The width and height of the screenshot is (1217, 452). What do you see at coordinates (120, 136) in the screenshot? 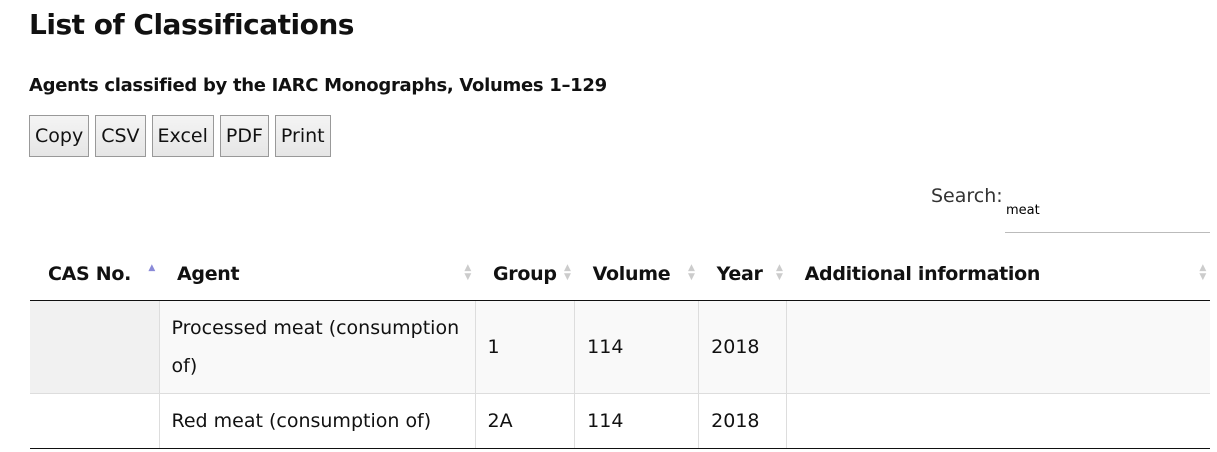
I see `csv-button: CSV` at bounding box center [120, 136].